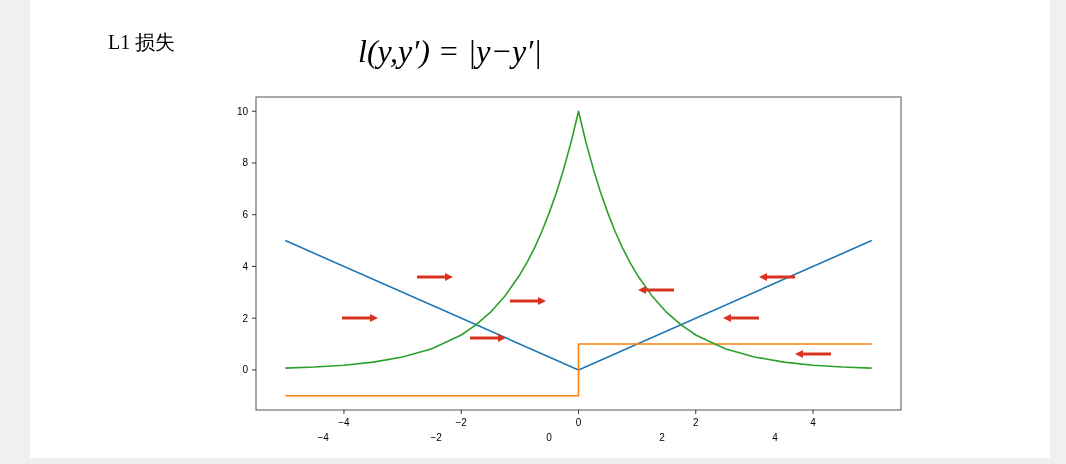 This screenshot has width=1066, height=464. Describe the element at coordinates (549, 437) in the screenshot. I see `x2-tick-label: 0` at that location.